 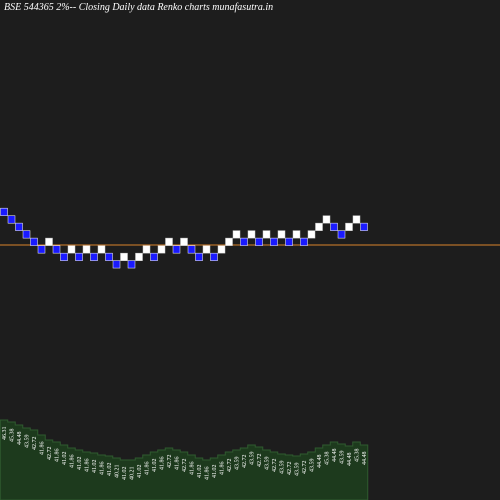 I want to click on volume-area, so click(x=184, y=459).